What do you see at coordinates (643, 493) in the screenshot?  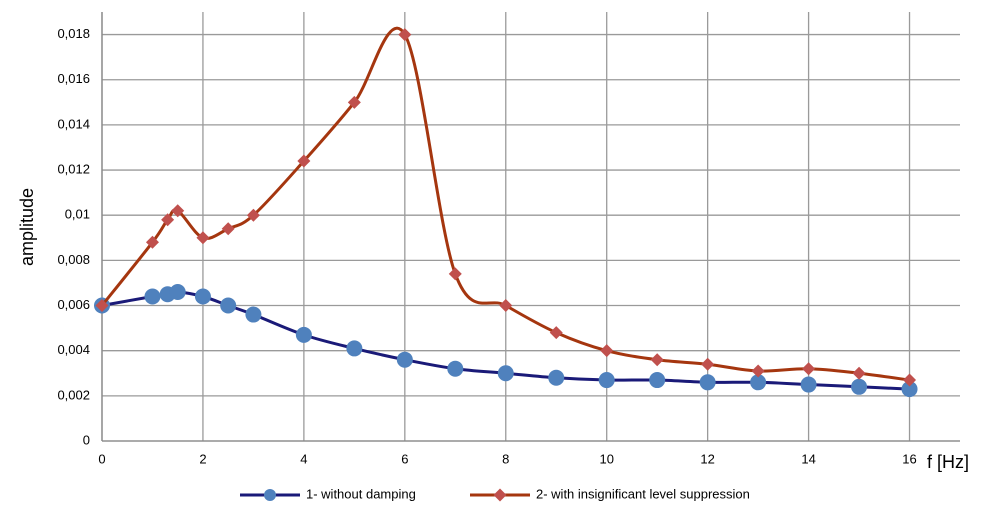 I see `legend-label: 2- with insignificant level suppression` at bounding box center [643, 493].